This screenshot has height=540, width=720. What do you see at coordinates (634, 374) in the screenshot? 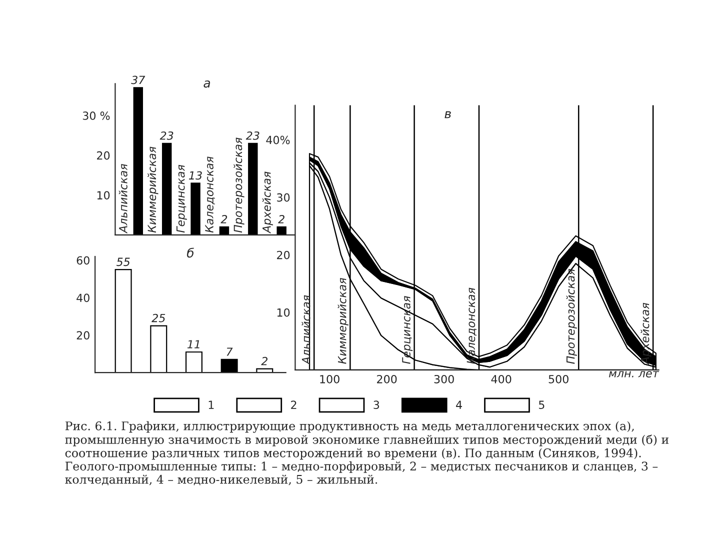
I see `x-axis-title: млн. лет` at bounding box center [634, 374].